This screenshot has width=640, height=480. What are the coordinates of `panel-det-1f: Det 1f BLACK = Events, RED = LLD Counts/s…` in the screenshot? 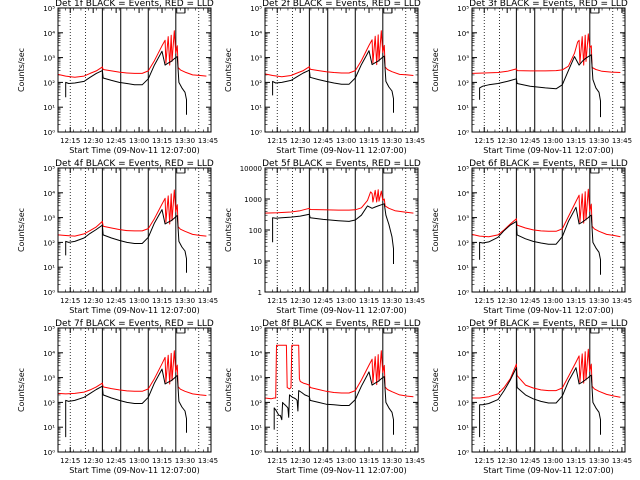 It's located at (117, 77).